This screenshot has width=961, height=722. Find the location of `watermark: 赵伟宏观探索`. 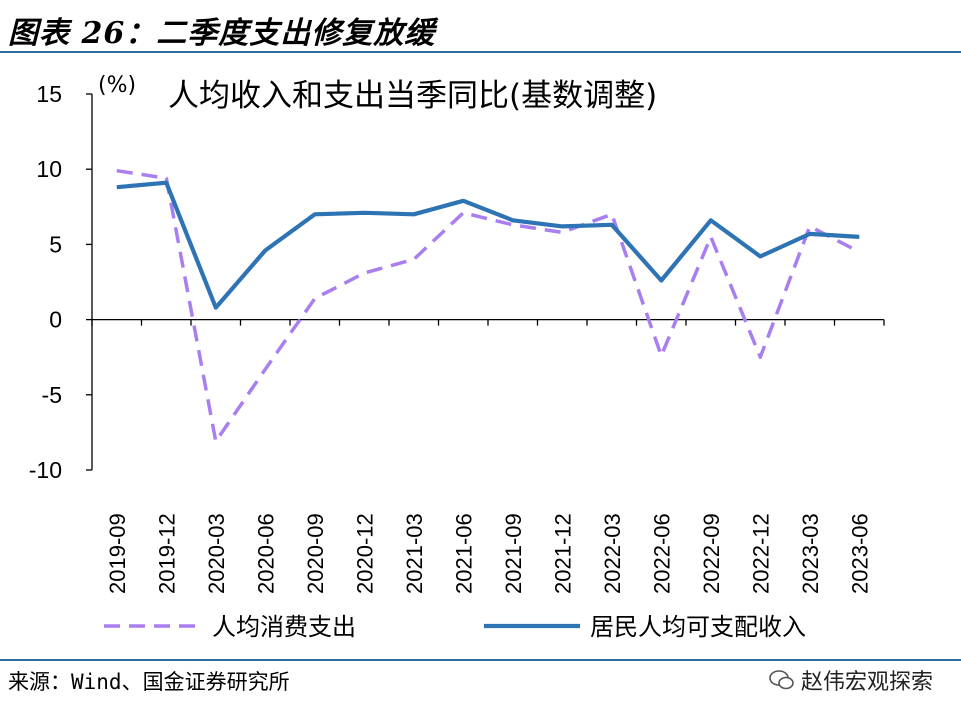

watermark: 赵伟宏观探索 is located at coordinates (851, 680).